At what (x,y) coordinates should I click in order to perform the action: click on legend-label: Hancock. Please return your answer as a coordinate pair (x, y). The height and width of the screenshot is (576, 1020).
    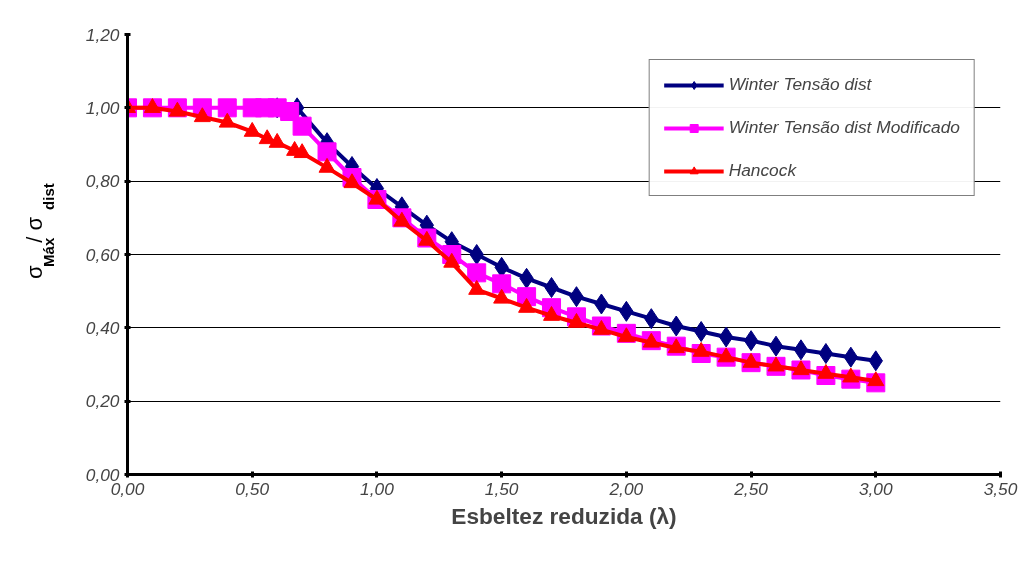
    Looking at the image, I should click on (762, 170).